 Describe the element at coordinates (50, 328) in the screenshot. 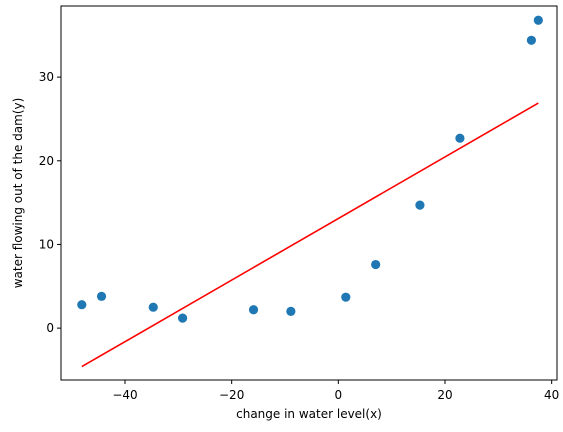

I see `y-tick-label: 0` at that location.